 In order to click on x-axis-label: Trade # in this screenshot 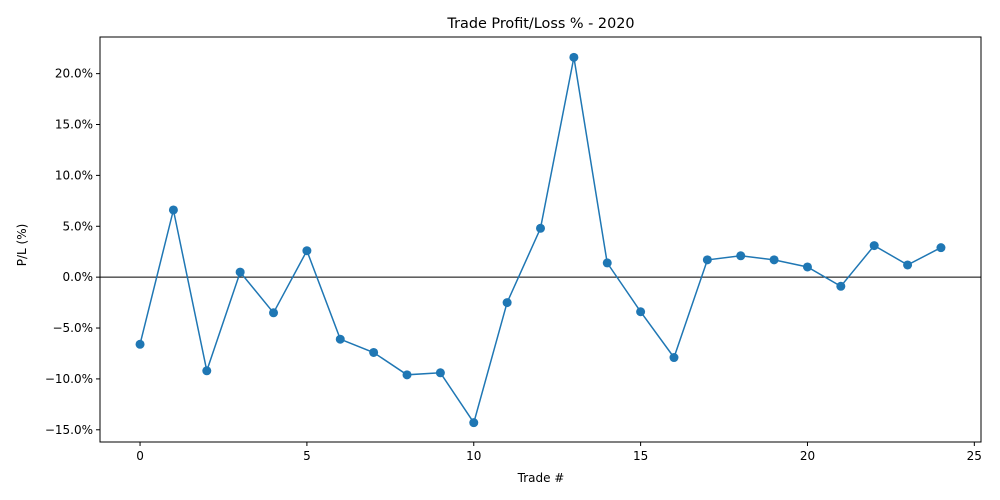, I will do `click(541, 478)`.